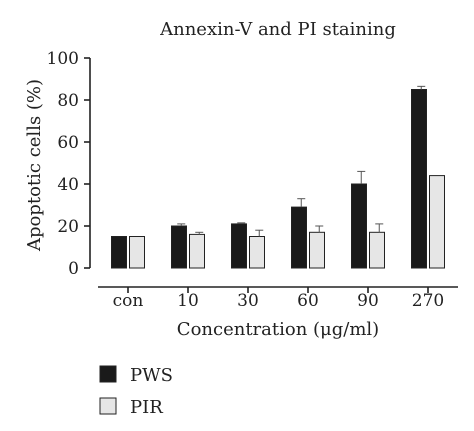 Image resolution: width=474 pixels, height=431 pixels. I want to click on bar-pir-con, so click(137, 252).